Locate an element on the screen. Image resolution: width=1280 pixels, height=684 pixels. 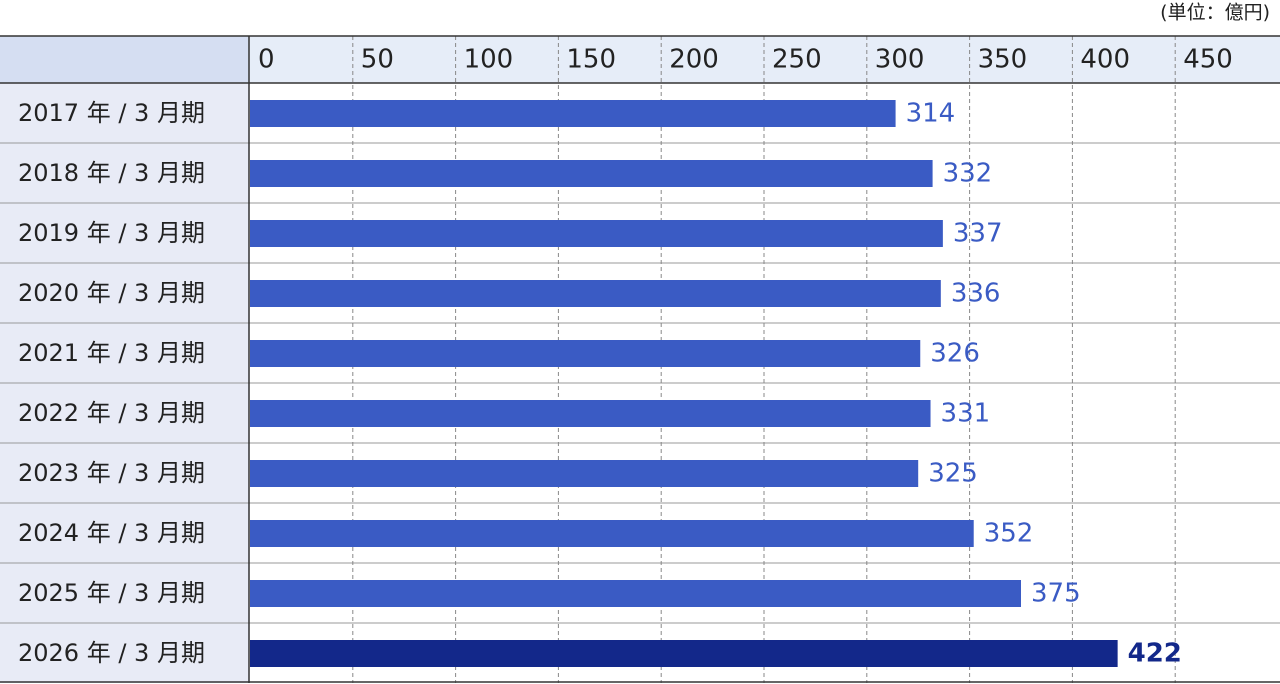
value-label: 352 is located at coordinates (1009, 534).